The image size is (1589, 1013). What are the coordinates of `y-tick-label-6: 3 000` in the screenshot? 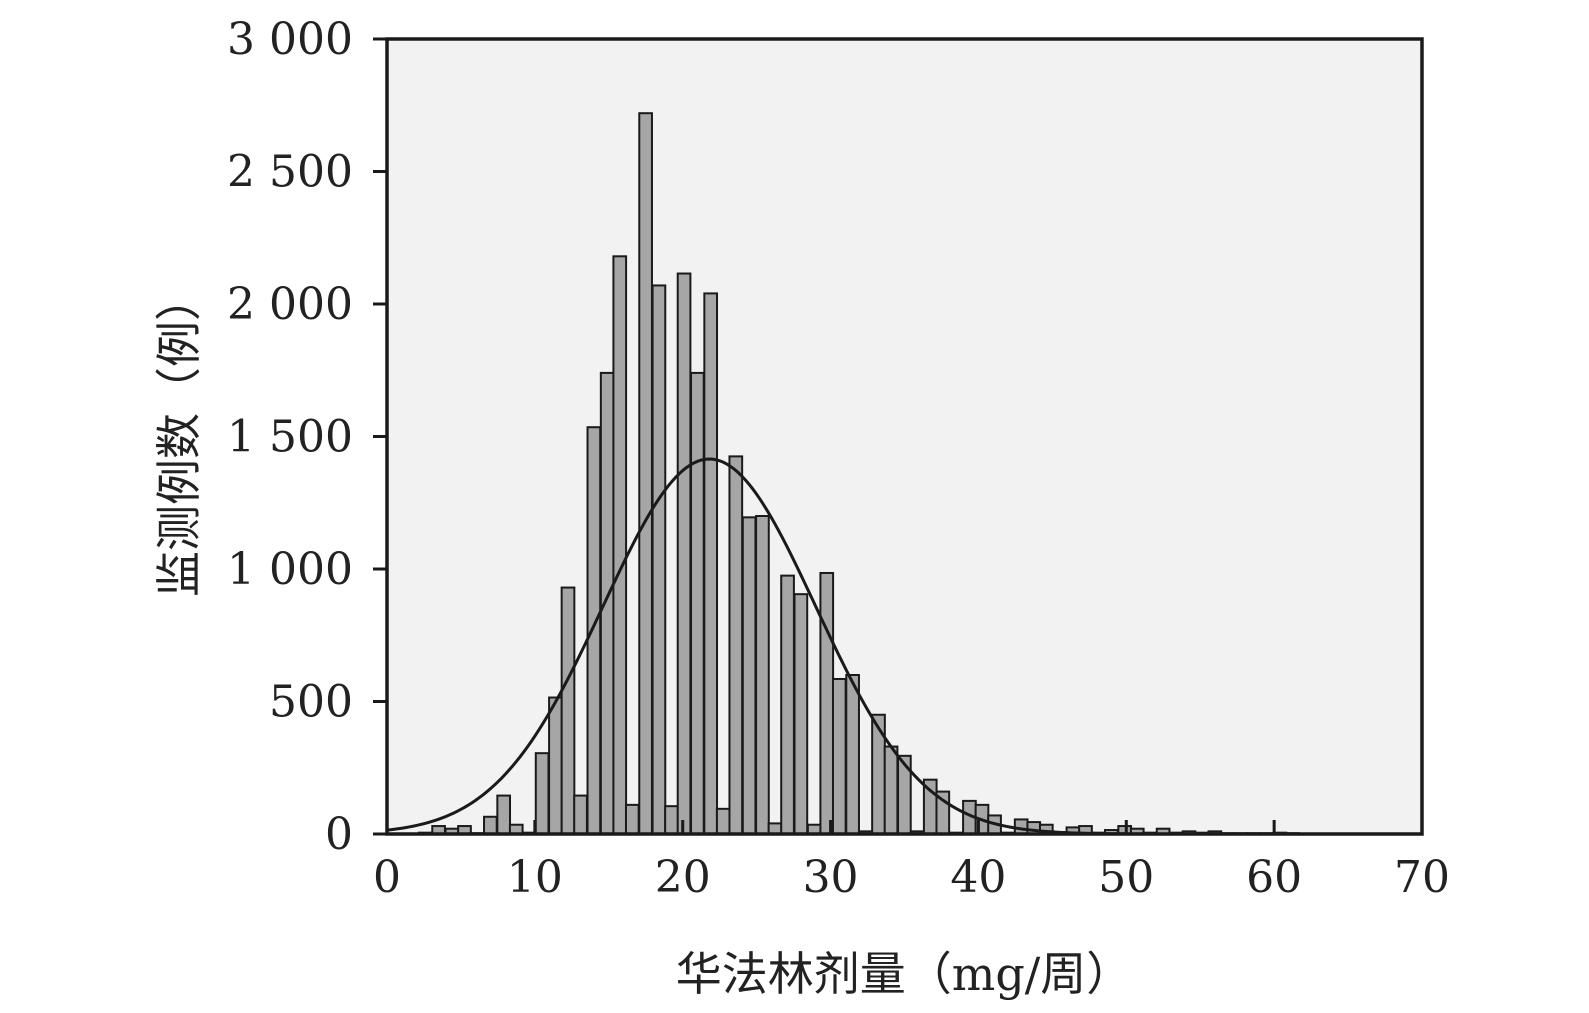 It's located at (290, 39).